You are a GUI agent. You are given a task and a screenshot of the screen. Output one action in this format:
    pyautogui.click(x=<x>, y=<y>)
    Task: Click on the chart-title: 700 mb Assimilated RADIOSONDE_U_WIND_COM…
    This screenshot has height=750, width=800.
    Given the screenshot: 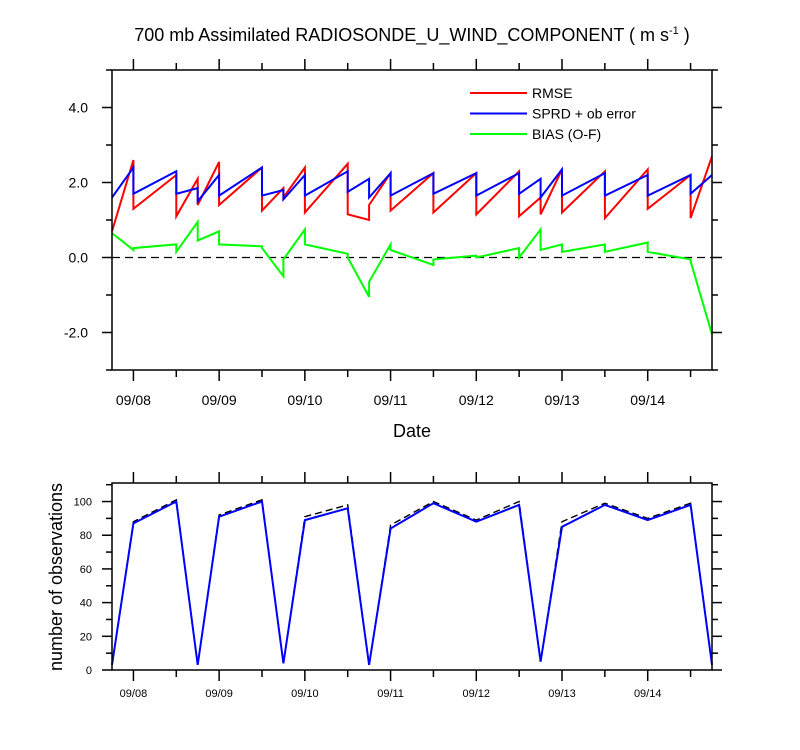 What is the action you would take?
    pyautogui.click(x=412, y=35)
    